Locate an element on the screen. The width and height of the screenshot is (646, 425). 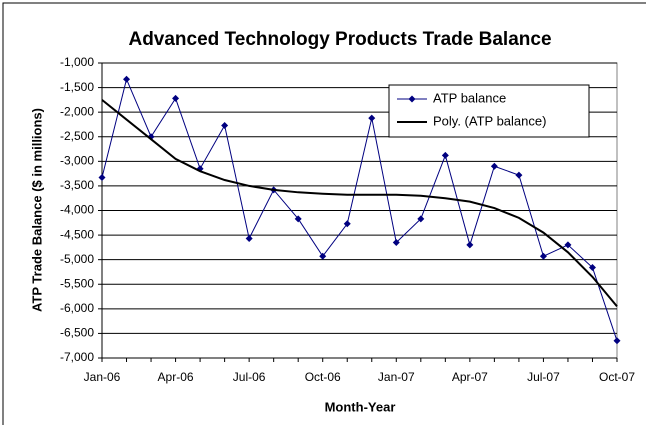
y-tick-label: -2,000 is located at coordinates (77, 111).